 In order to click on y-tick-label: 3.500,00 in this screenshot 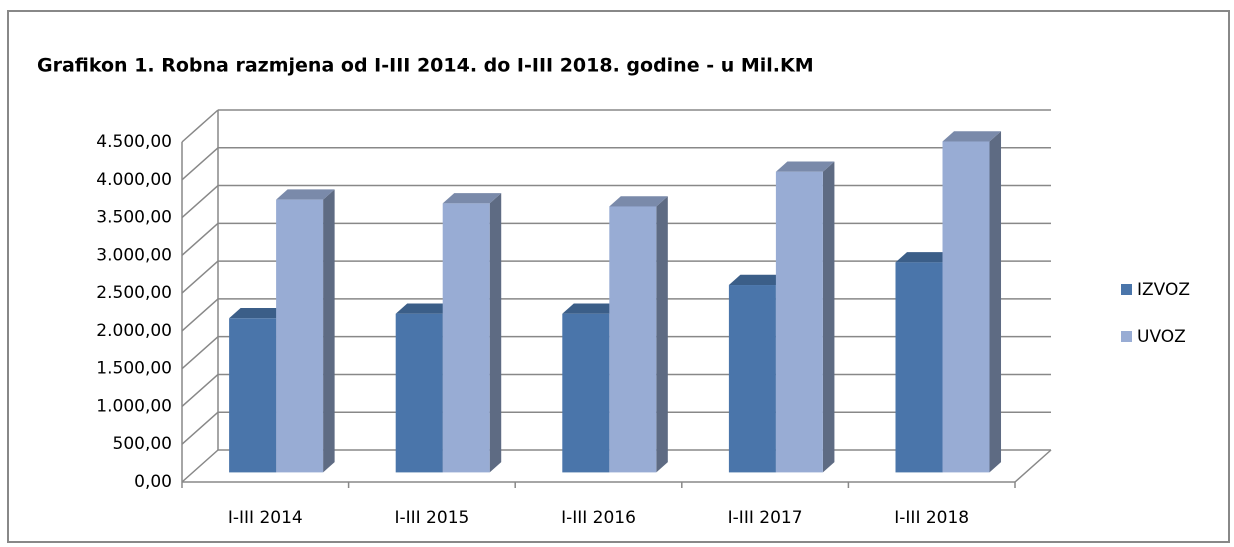, I will do `click(134, 218)`.